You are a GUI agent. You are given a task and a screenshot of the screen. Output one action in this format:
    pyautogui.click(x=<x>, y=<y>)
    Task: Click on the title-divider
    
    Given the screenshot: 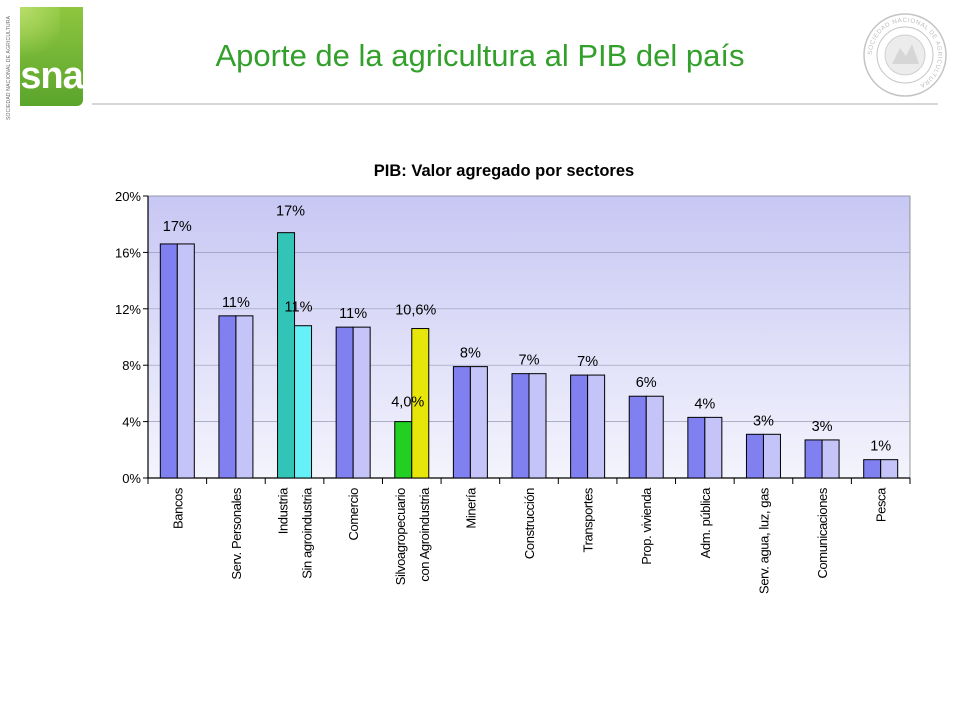 What is the action you would take?
    pyautogui.click(x=515, y=104)
    